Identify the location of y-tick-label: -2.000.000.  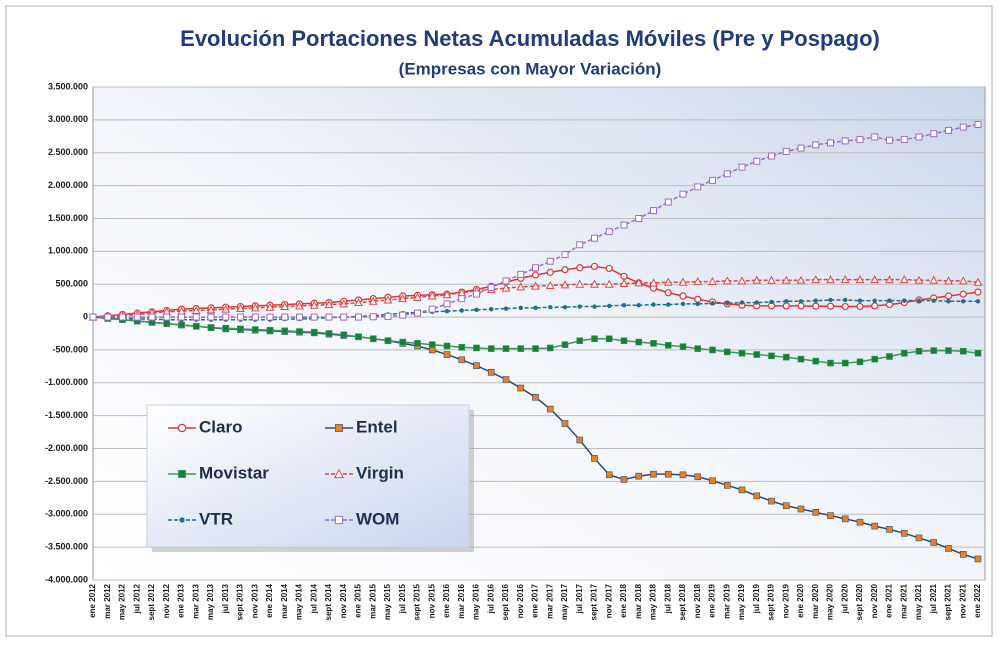
(66, 448).